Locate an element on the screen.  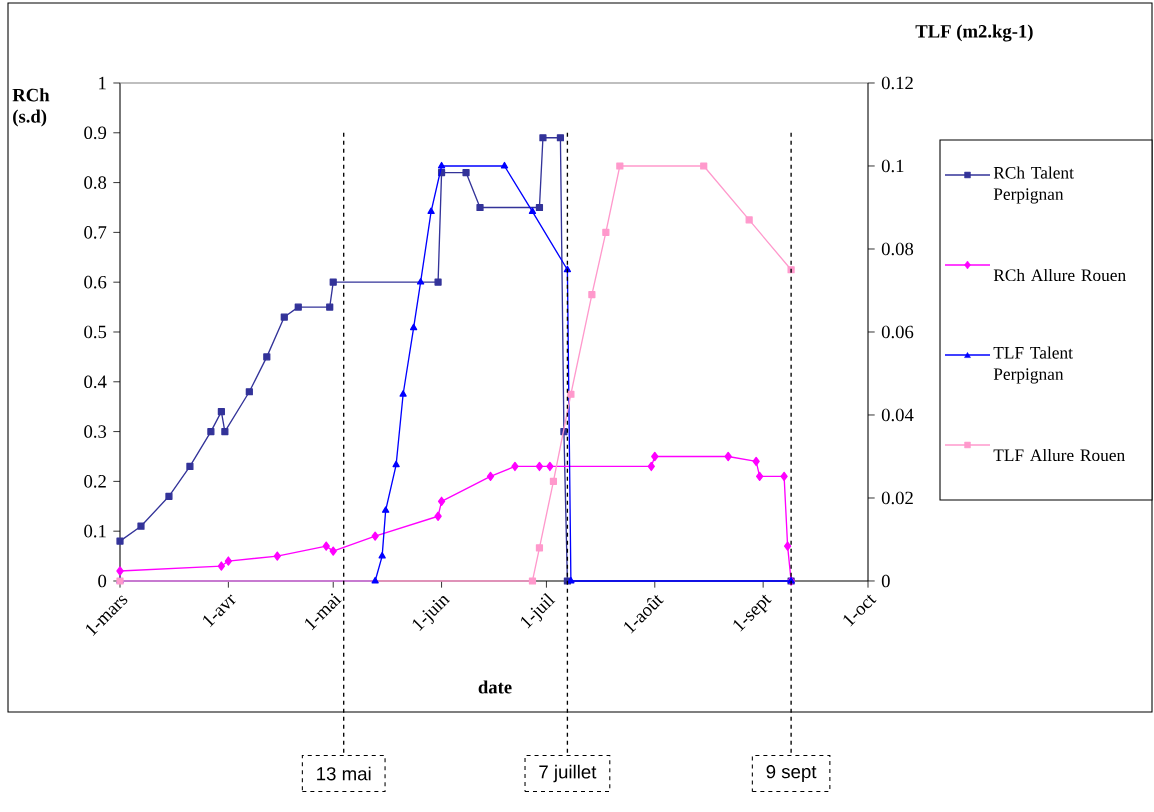
legend-label: TLF Talent Perpignan is located at coordinates (1033, 365).